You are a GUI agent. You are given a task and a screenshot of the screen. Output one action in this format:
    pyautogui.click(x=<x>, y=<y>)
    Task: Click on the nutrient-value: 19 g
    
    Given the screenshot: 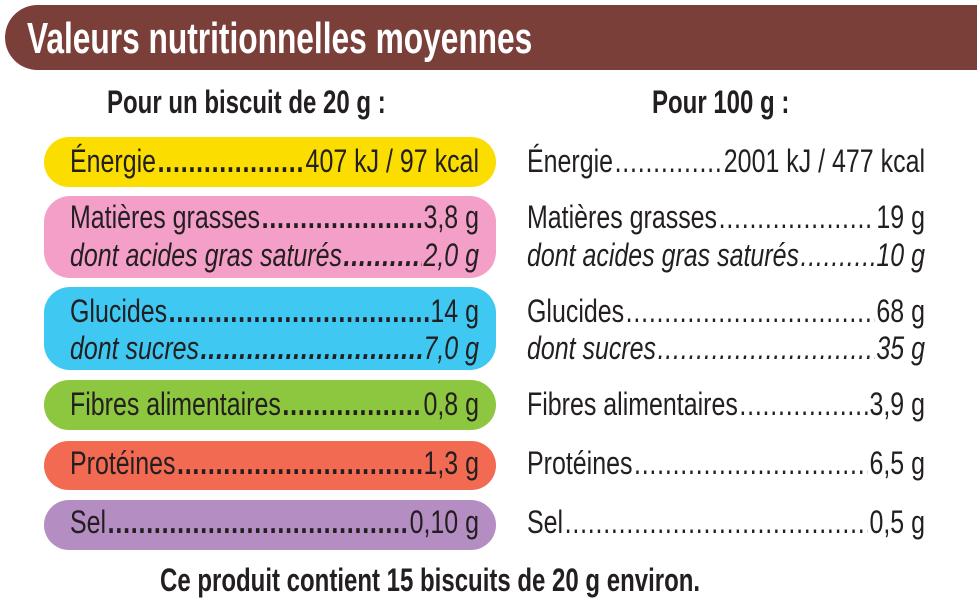 What is the action you would take?
    pyautogui.click(x=900, y=217)
    